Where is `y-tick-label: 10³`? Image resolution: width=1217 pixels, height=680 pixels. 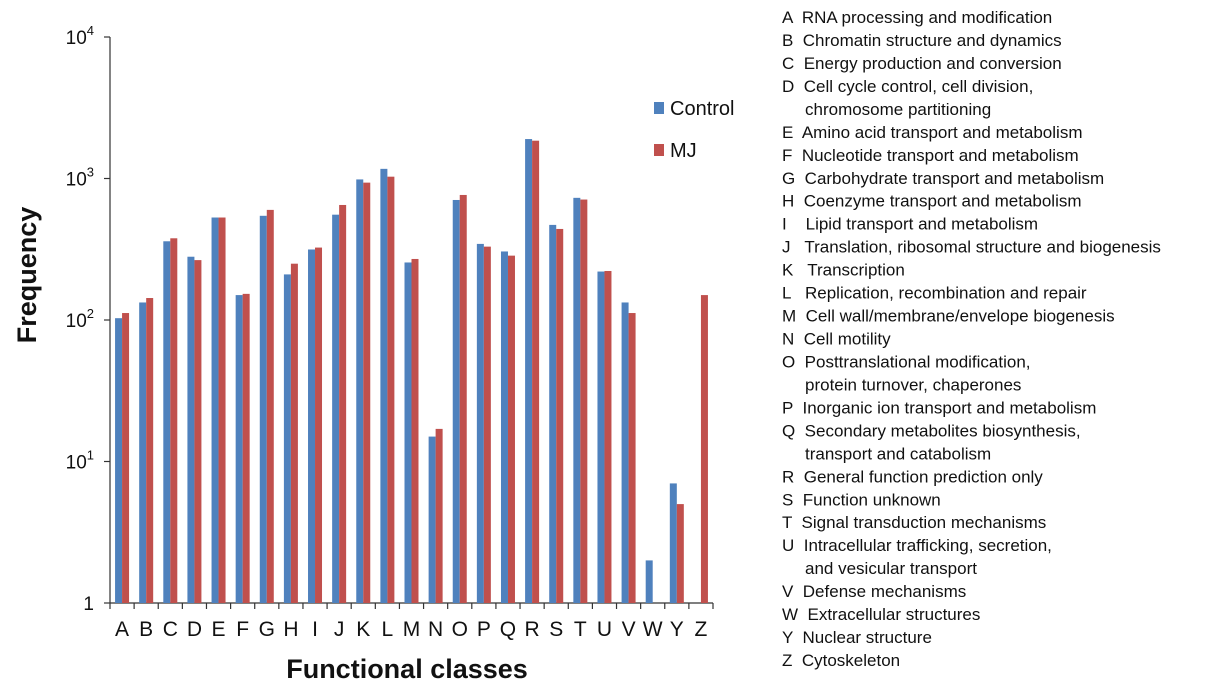 y-tick-label: 10³ is located at coordinates (80, 178).